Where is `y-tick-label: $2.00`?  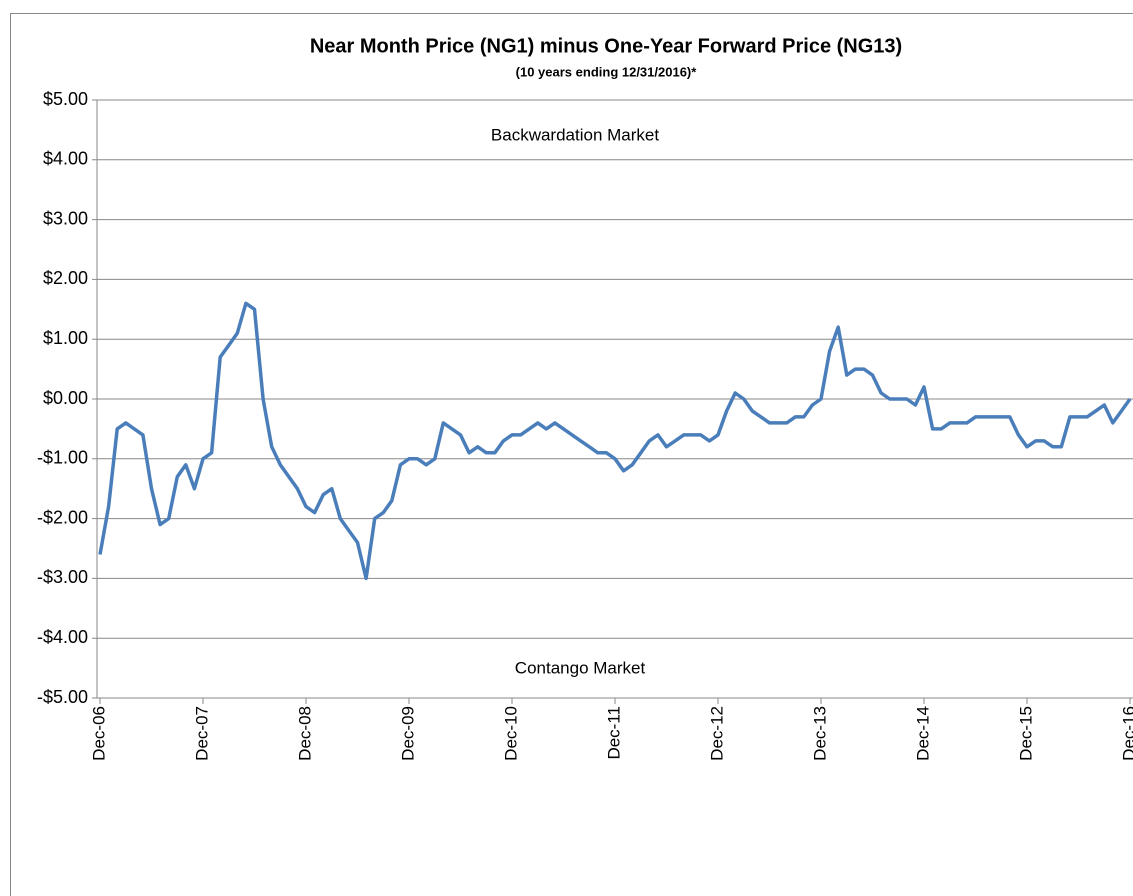 y-tick-label: $2.00 is located at coordinates (65, 278).